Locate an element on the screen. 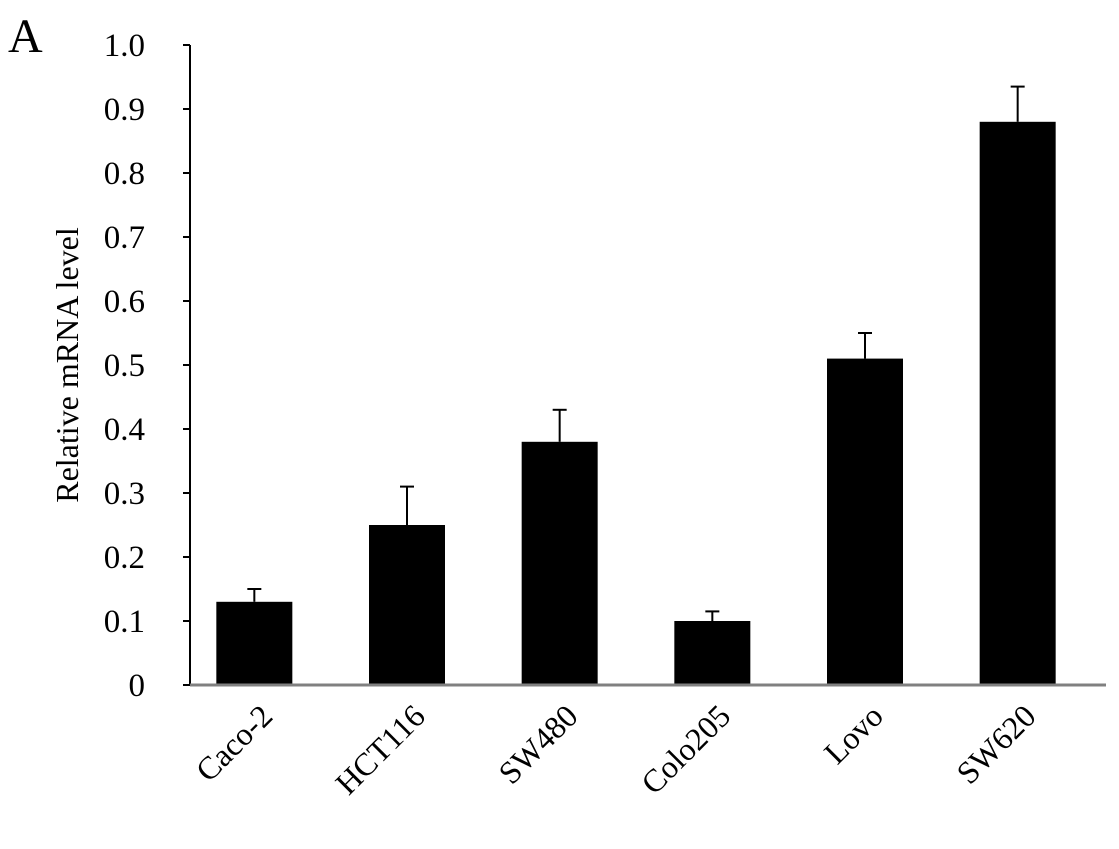 Image resolution: width=1119 pixels, height=849 pixels. x-tick-label: SW620 is located at coordinates (995, 743).